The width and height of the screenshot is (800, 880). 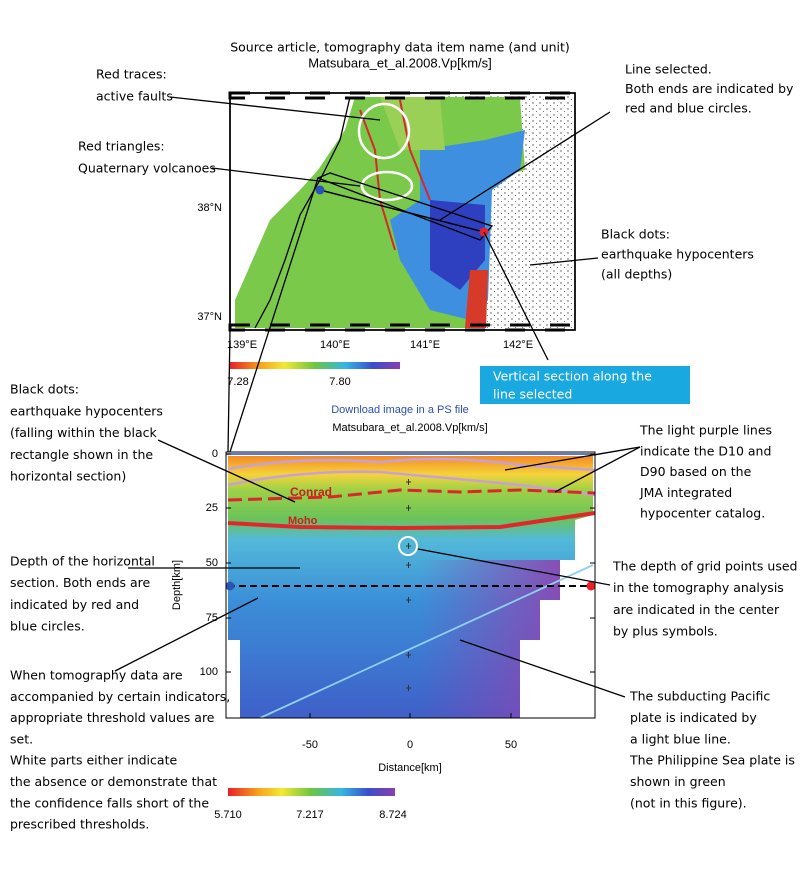 What do you see at coordinates (518, 345) in the screenshot?
I see `lon-label: 142°E` at bounding box center [518, 345].